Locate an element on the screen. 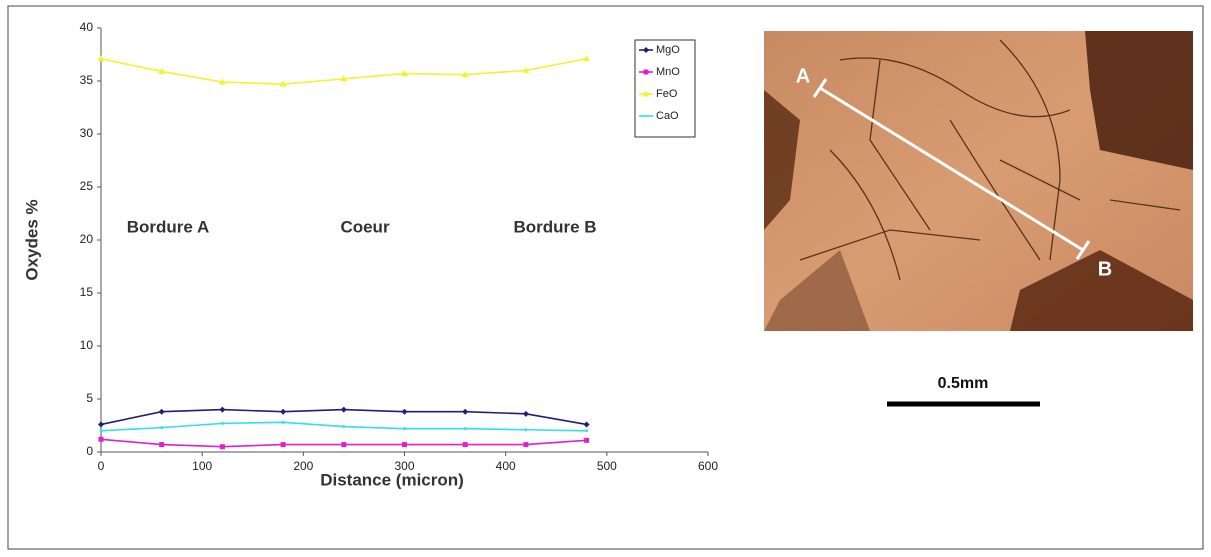 The width and height of the screenshot is (1211, 557). x-tick-label: 500 is located at coordinates (607, 466).